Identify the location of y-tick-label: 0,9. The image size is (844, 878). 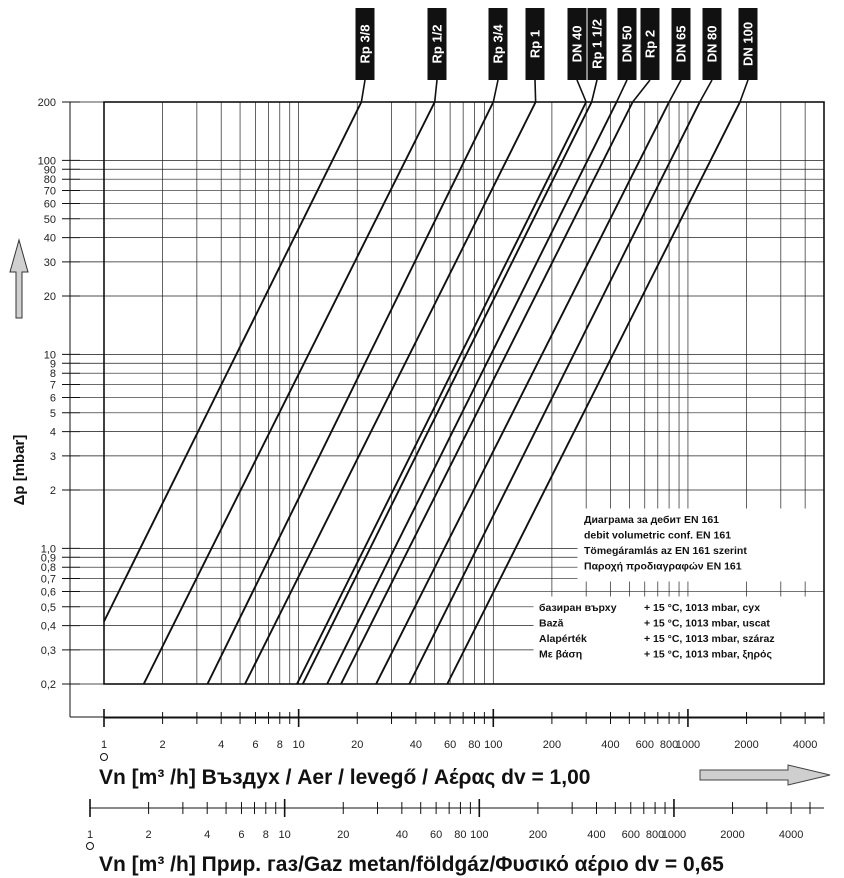
(48, 558).